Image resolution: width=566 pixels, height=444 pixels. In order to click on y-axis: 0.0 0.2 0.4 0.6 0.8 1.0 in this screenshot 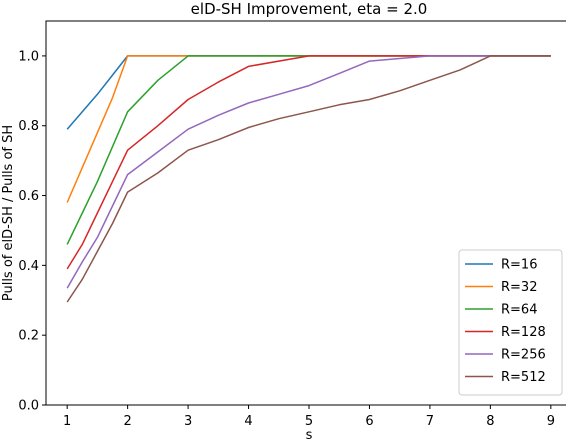, I will do `click(32, 231)`.